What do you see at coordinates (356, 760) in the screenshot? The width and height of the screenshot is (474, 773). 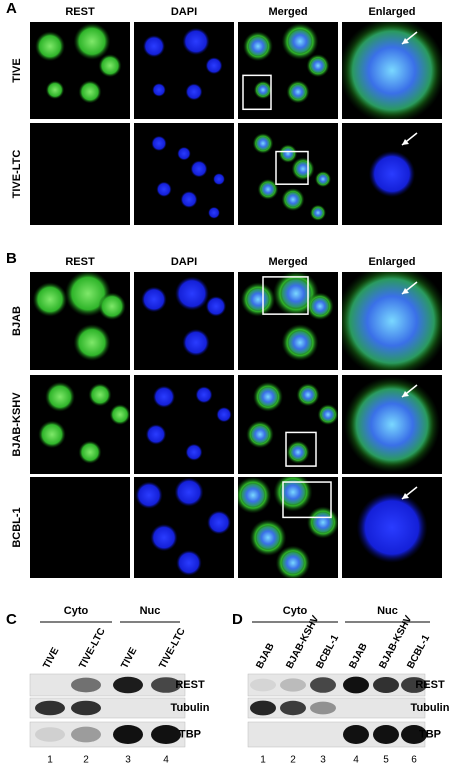 I see `lane-number: 4` at bounding box center [356, 760].